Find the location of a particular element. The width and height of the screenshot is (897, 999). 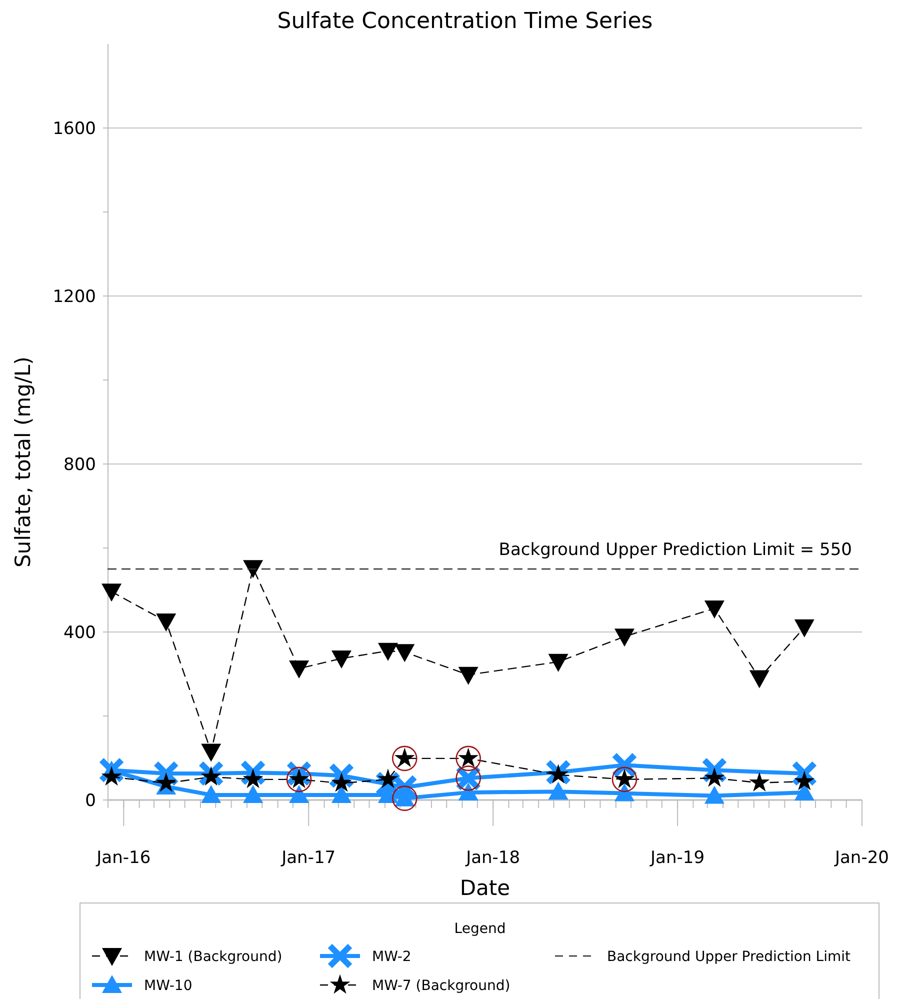

legend-title: Legend is located at coordinates (480, 929).